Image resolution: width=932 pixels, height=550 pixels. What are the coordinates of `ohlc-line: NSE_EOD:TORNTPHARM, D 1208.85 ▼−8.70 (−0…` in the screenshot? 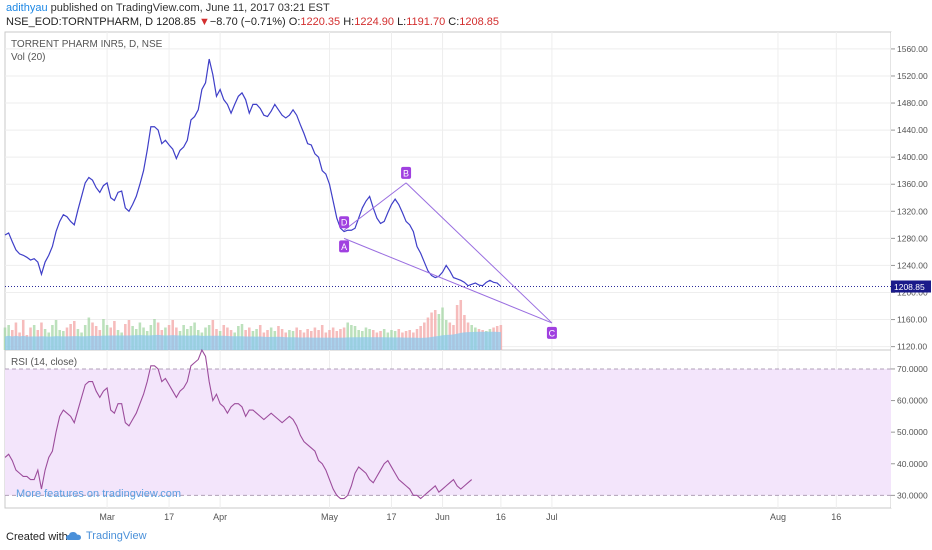 It's located at (252, 22).